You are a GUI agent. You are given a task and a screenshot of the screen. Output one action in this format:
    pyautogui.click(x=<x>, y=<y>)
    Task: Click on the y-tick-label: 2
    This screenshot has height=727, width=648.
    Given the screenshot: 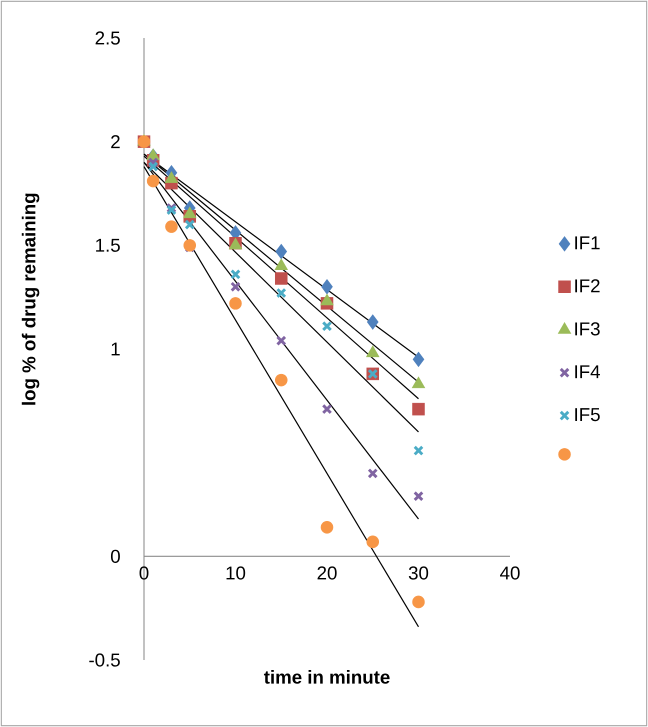 What is the action you would take?
    pyautogui.click(x=115, y=141)
    